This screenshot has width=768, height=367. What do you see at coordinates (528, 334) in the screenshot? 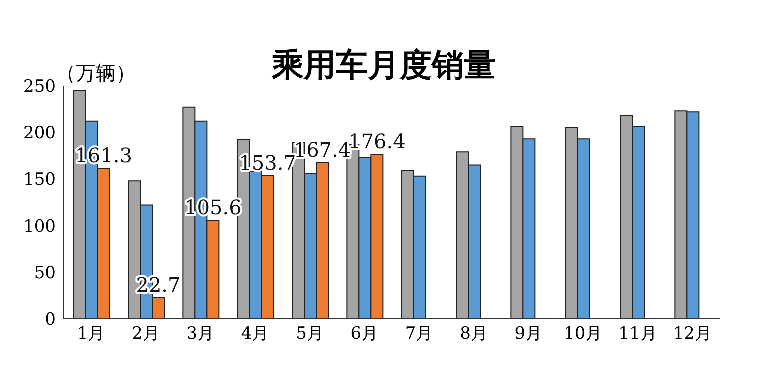
I see `x-tick-label: 9月` at bounding box center [528, 334].